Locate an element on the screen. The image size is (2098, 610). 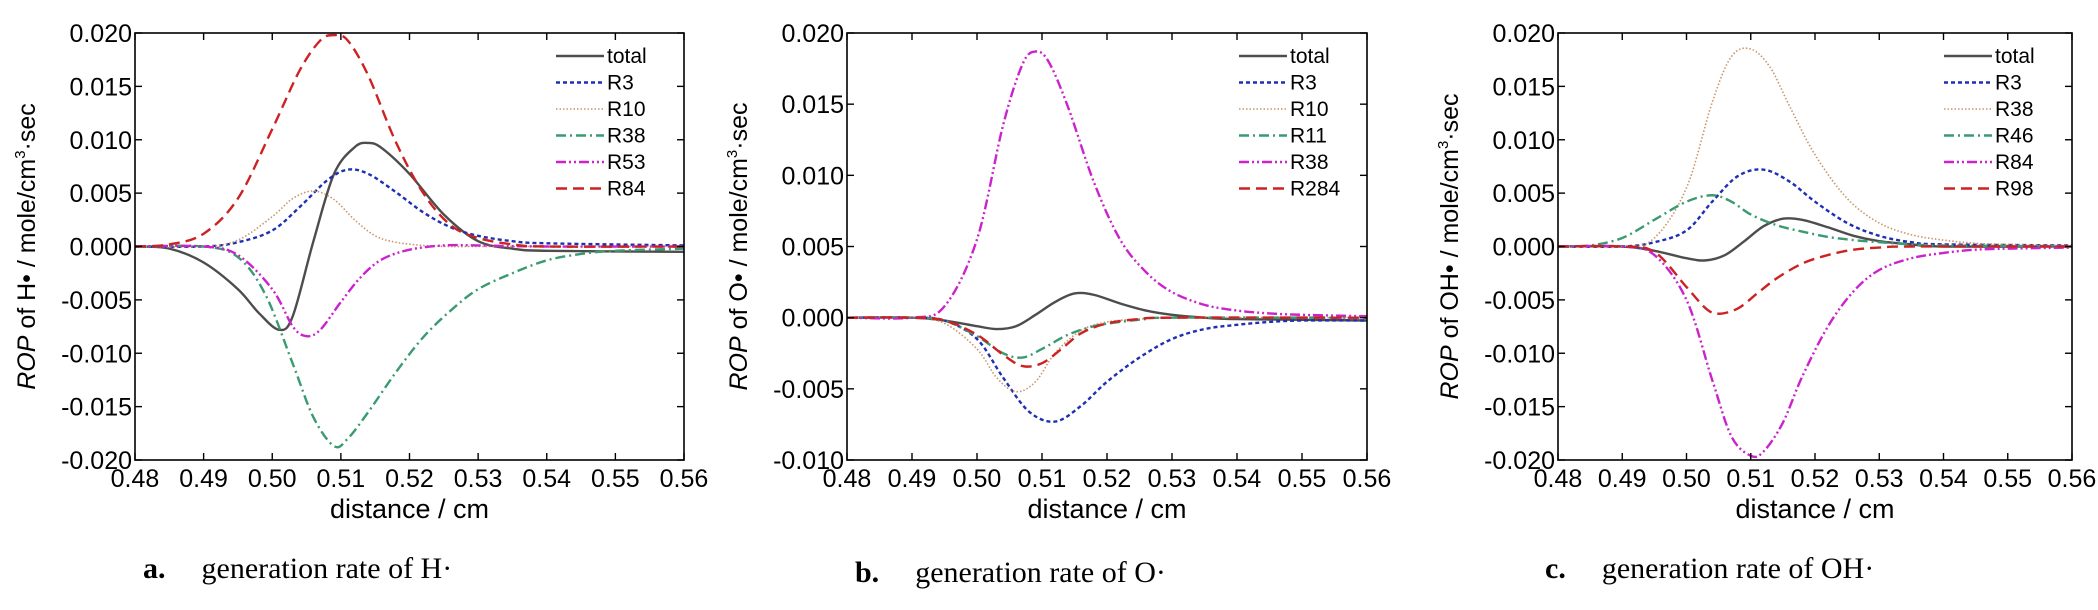
legend-label-r53: R53 is located at coordinates (626, 162).